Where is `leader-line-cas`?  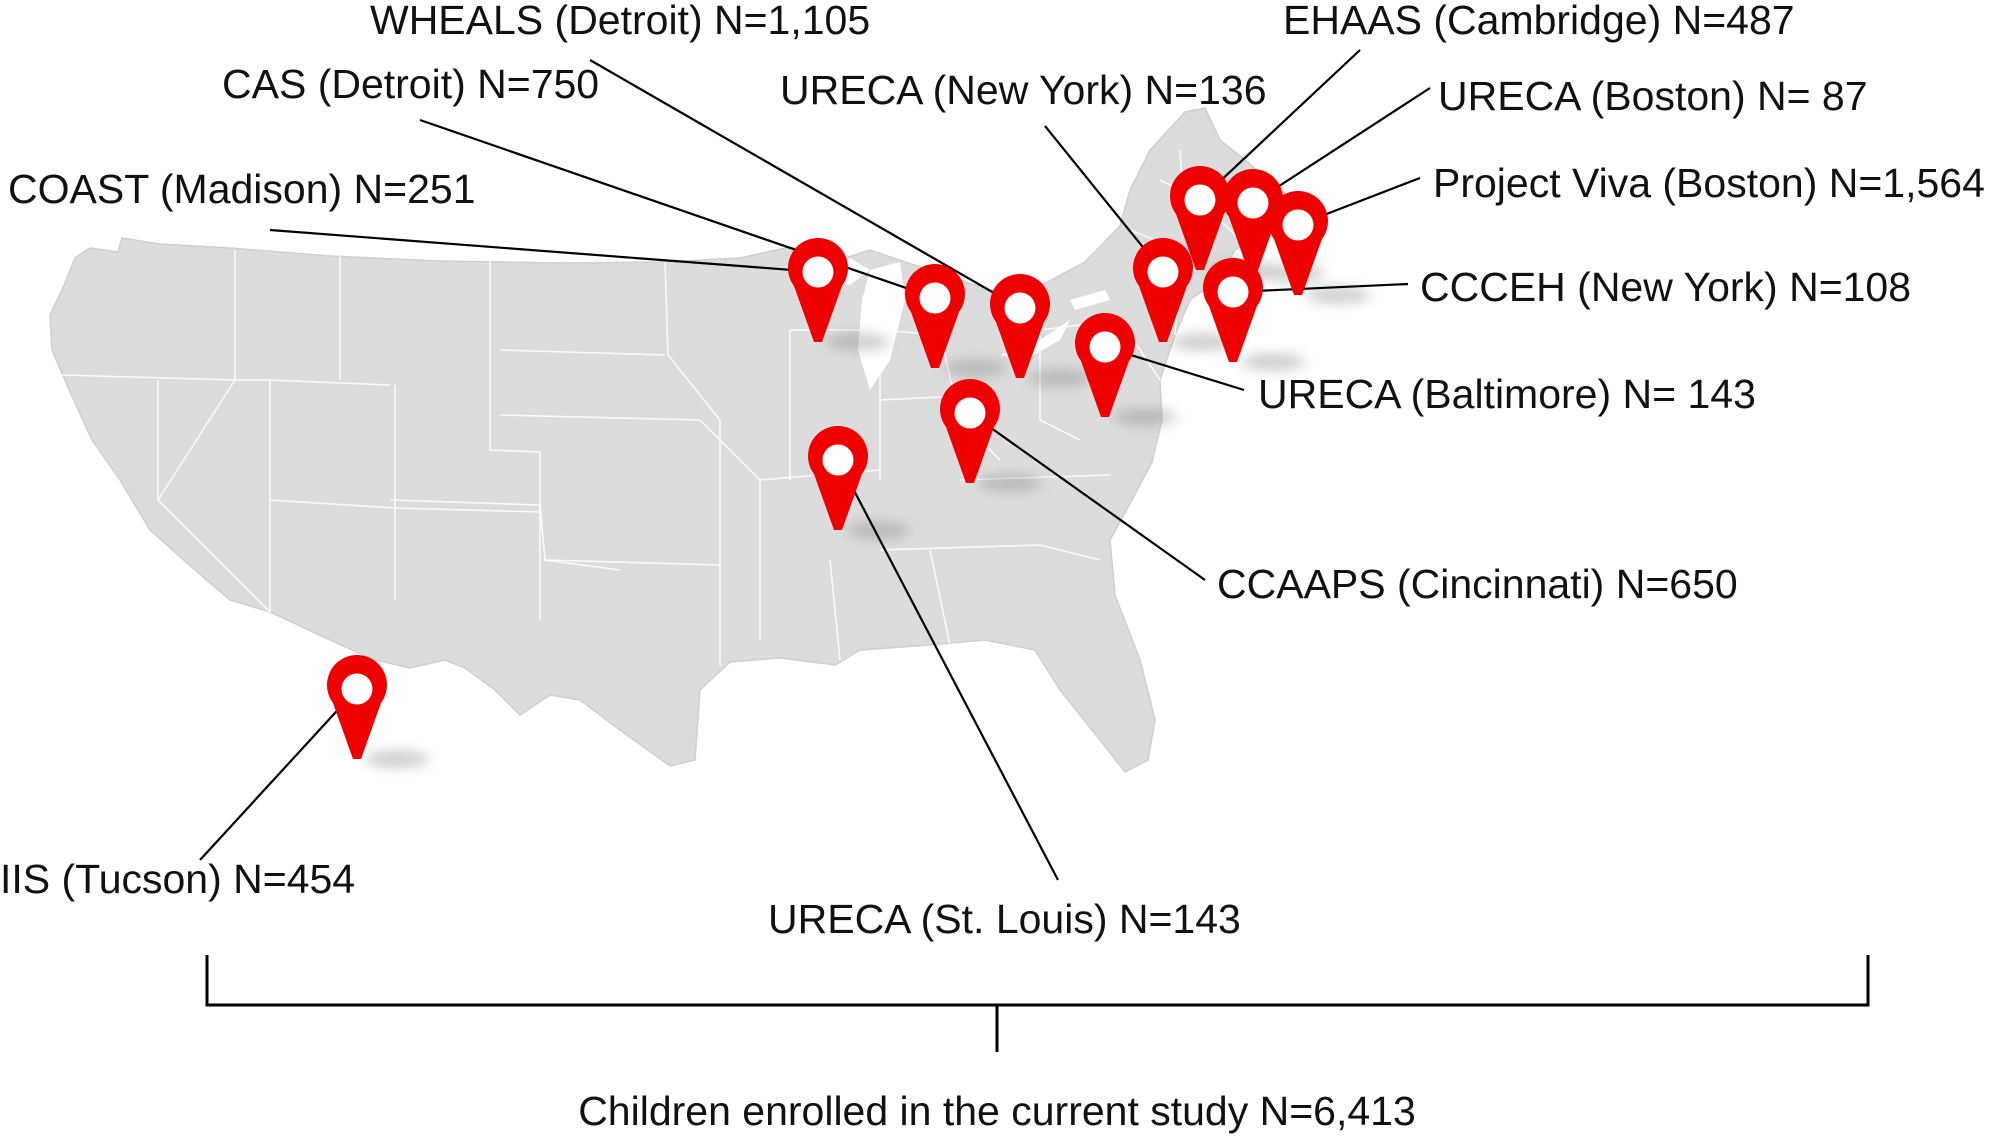 leader-line-cas is located at coordinates (677, 209).